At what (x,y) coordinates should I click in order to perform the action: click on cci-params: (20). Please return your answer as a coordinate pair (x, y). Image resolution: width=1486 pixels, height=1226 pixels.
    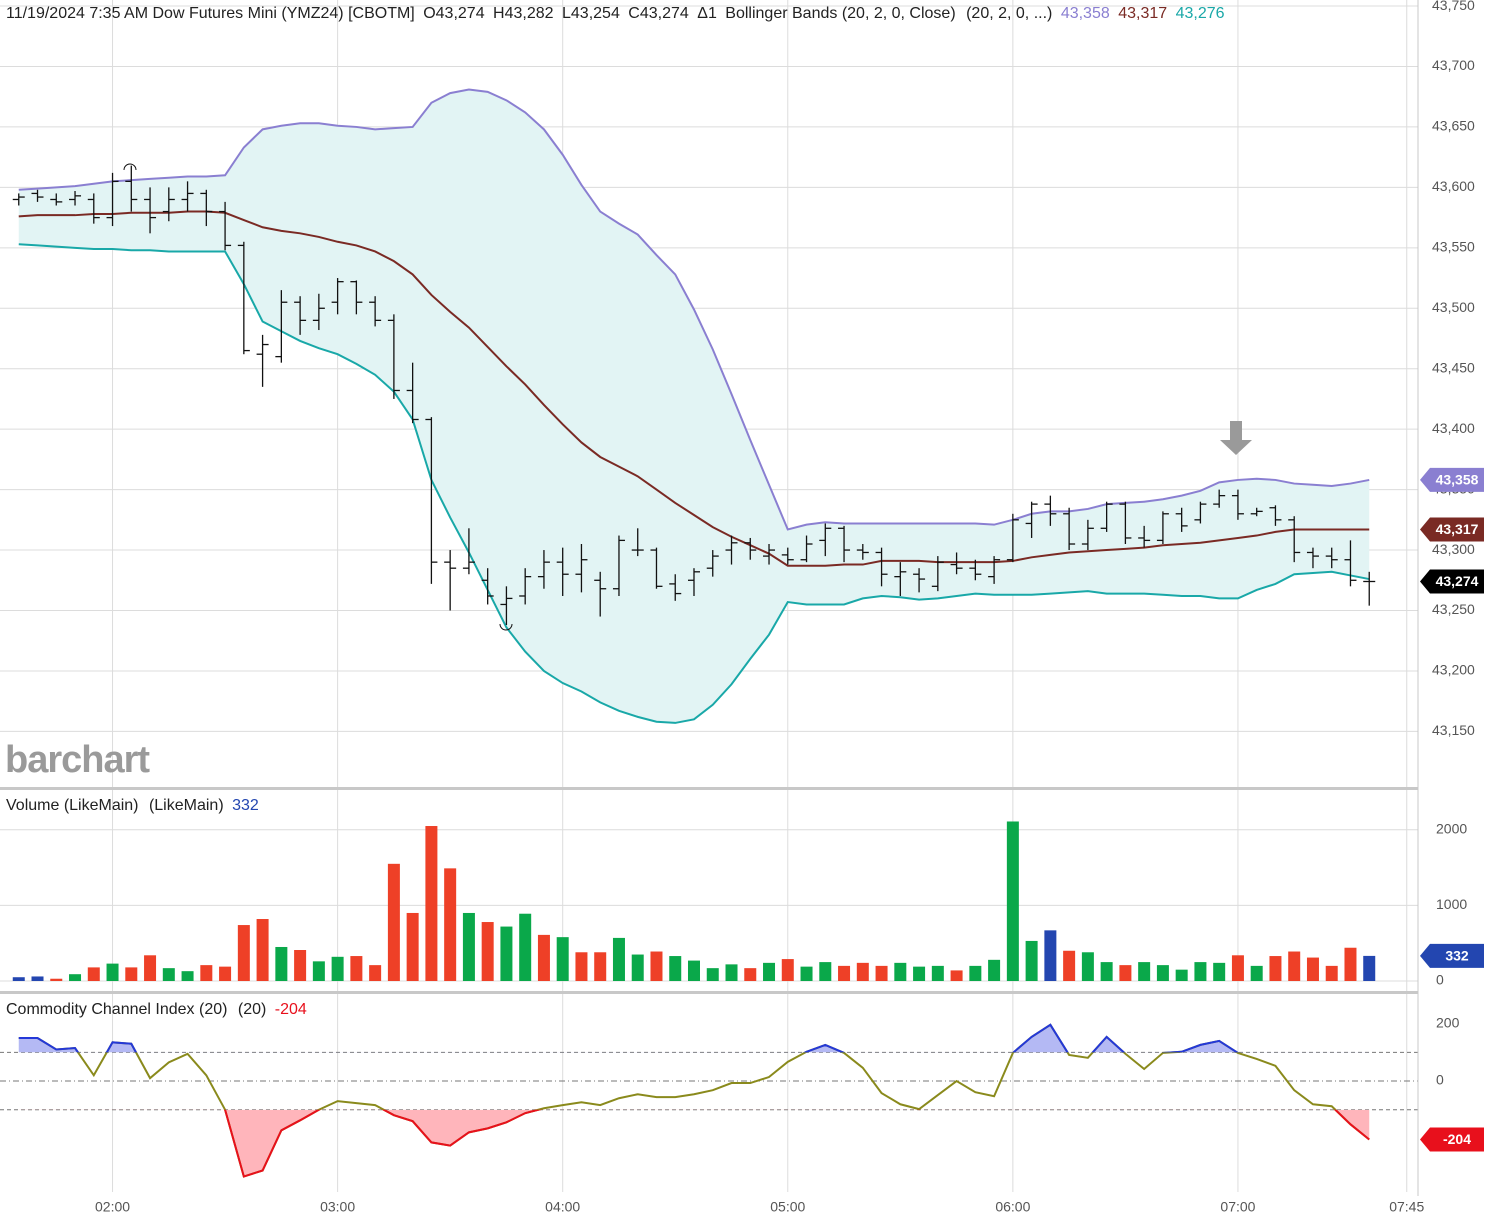
    Looking at the image, I should click on (252, 1009).